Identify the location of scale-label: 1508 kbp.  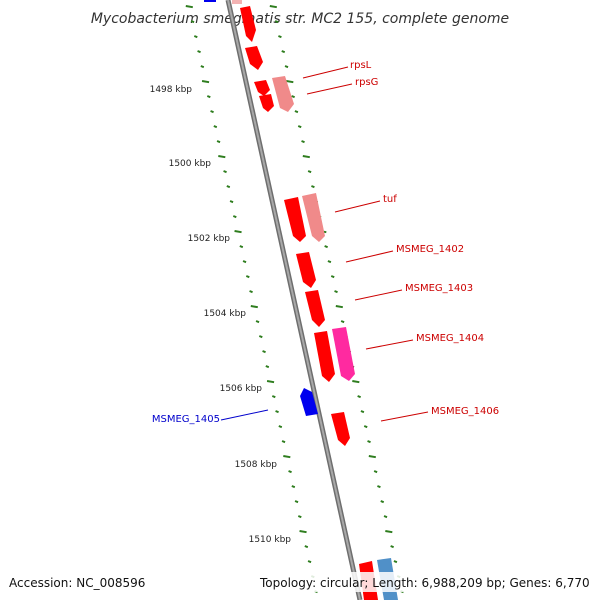
(256, 465).